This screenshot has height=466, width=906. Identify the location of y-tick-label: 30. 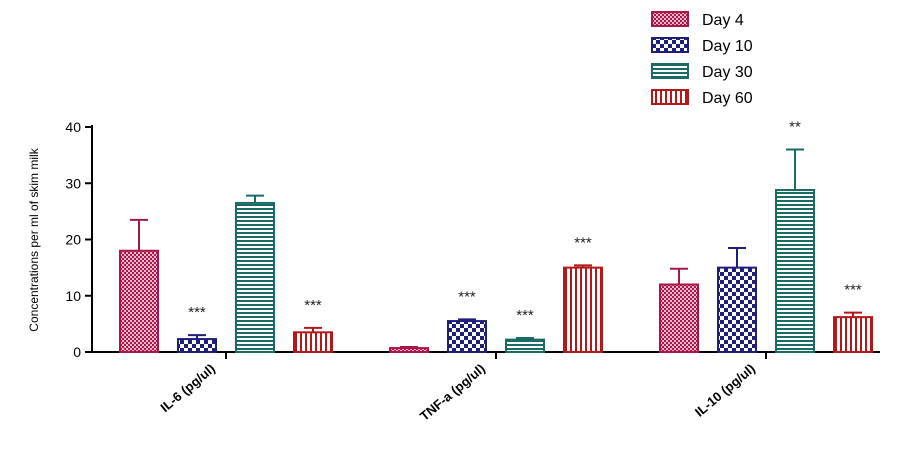
(73, 183).